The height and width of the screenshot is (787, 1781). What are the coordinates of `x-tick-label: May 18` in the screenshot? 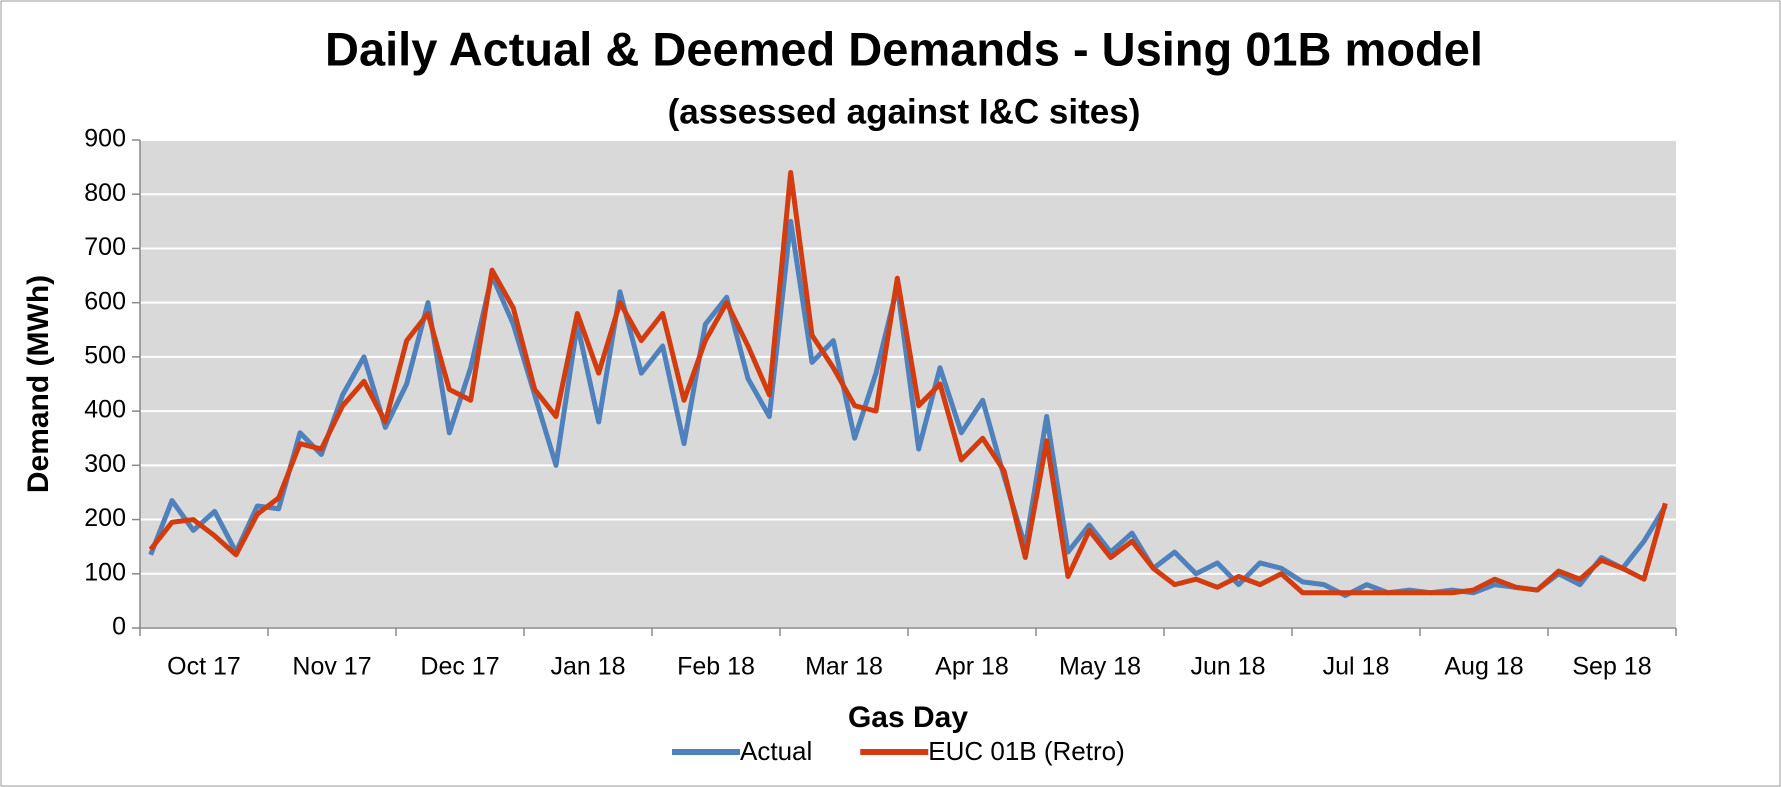 It's located at (1100, 667).